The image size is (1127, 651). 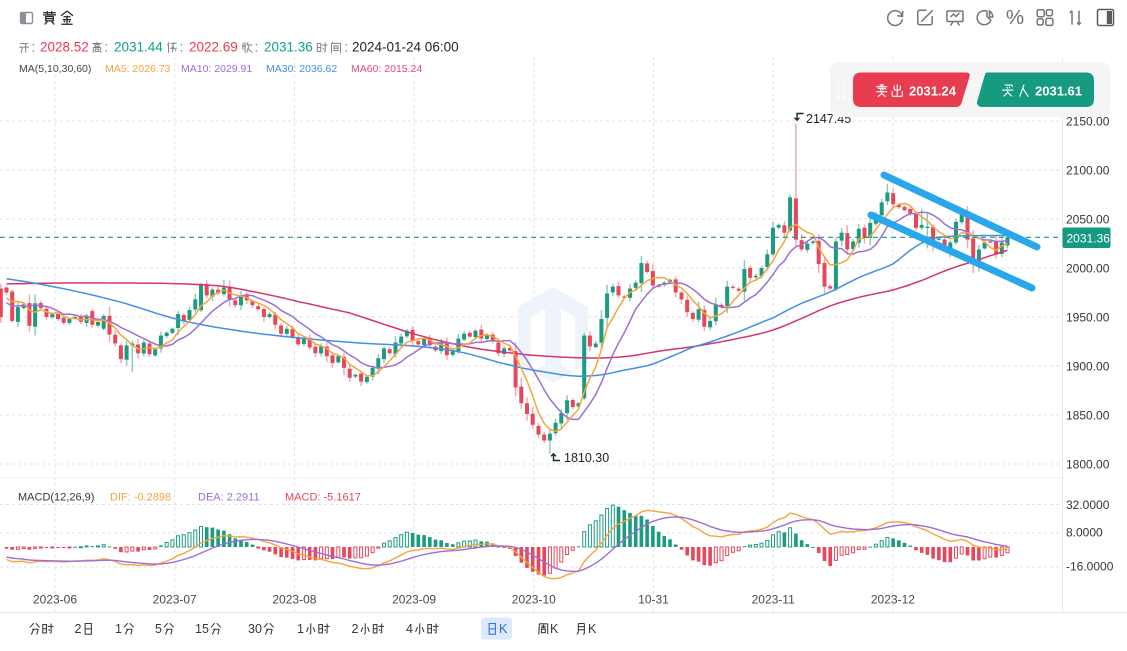 What do you see at coordinates (1088, 219) in the screenshot?
I see `svg-text: 2050.00` at bounding box center [1088, 219].